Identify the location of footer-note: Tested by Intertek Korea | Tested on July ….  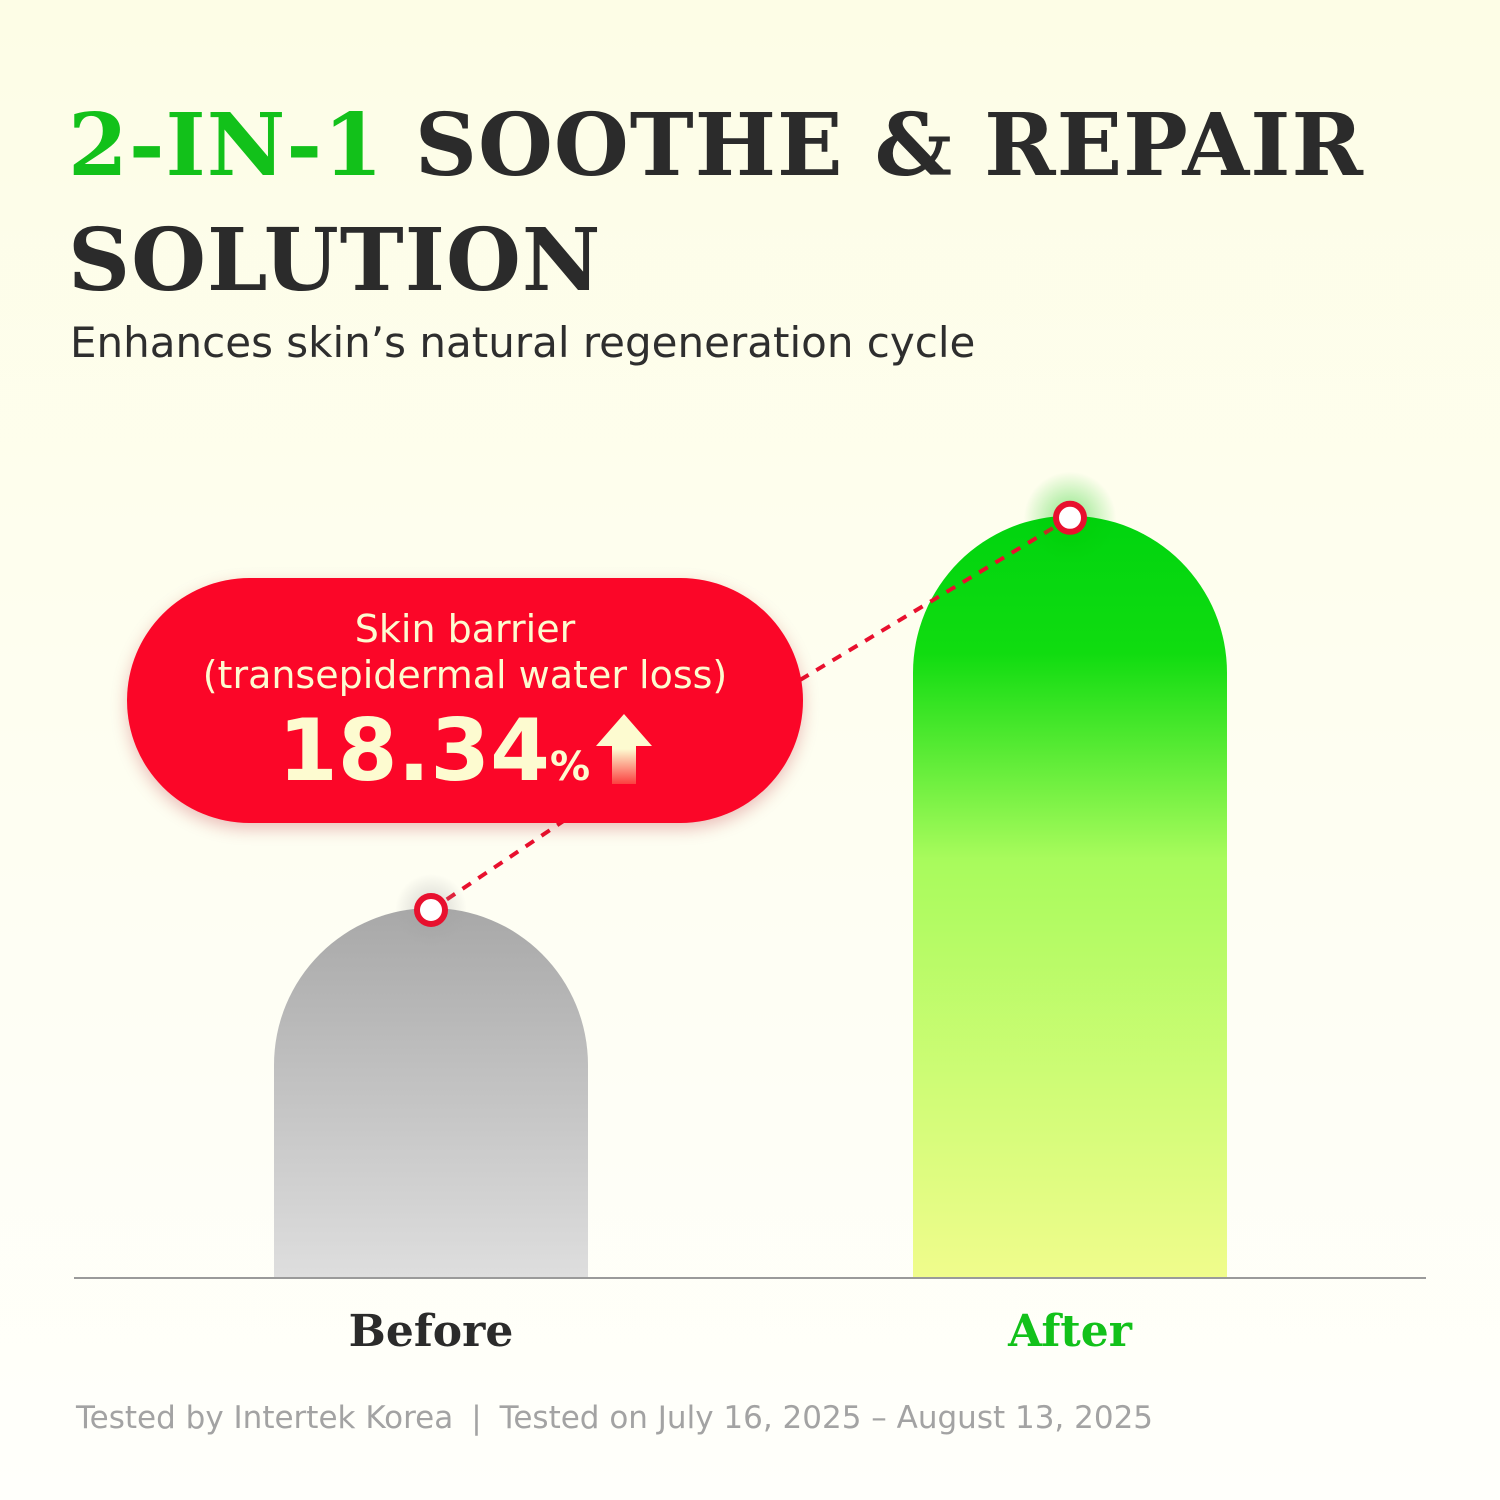
(614, 1418).